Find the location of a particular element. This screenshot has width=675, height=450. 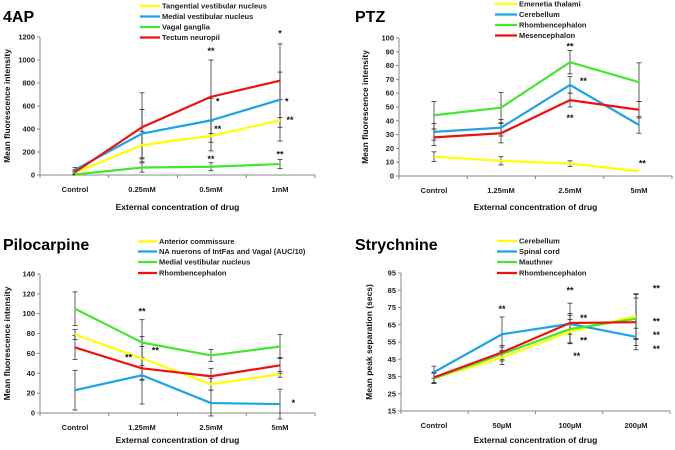

x-tick-label: 50µM is located at coordinates (502, 425).